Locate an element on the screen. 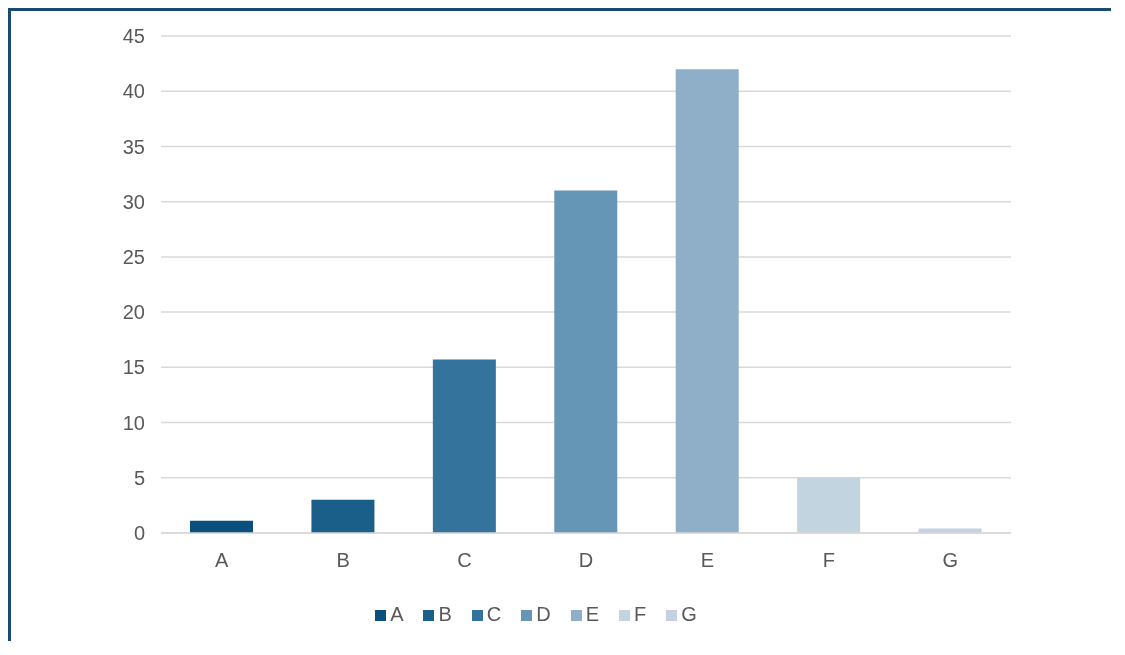 This screenshot has height=655, width=1125. y-tick-label: 10 is located at coordinates (133, 422).